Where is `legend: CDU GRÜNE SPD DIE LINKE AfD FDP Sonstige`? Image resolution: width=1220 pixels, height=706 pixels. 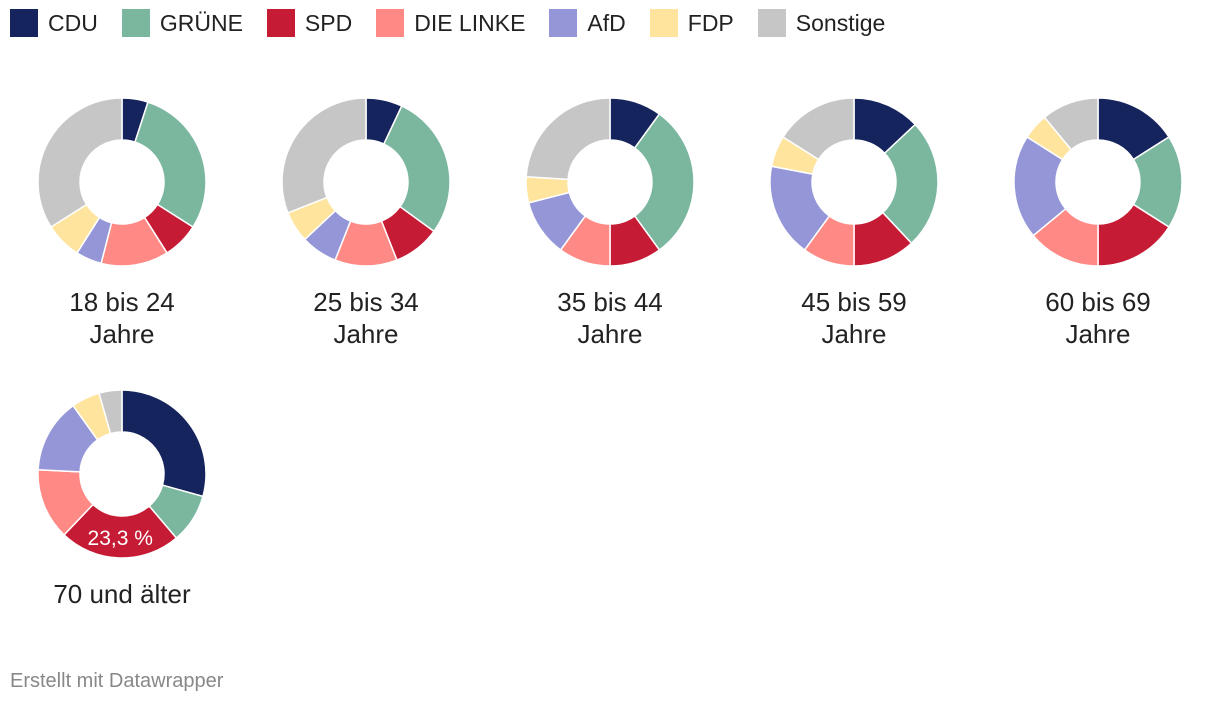 legend: CDU GRÜNE SPD DIE LINKE AfD FDP Sonstige is located at coordinates (459, 23).